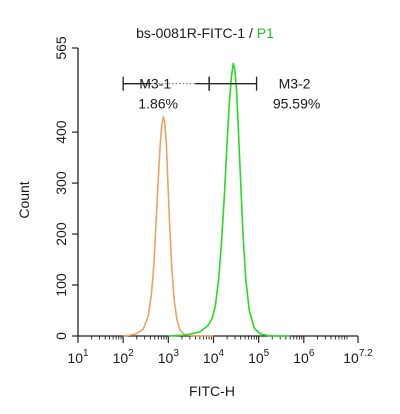 This screenshot has height=414, width=400. What do you see at coordinates (358, 357) in the screenshot?
I see `x-tick-label: 107.2` at bounding box center [358, 357].